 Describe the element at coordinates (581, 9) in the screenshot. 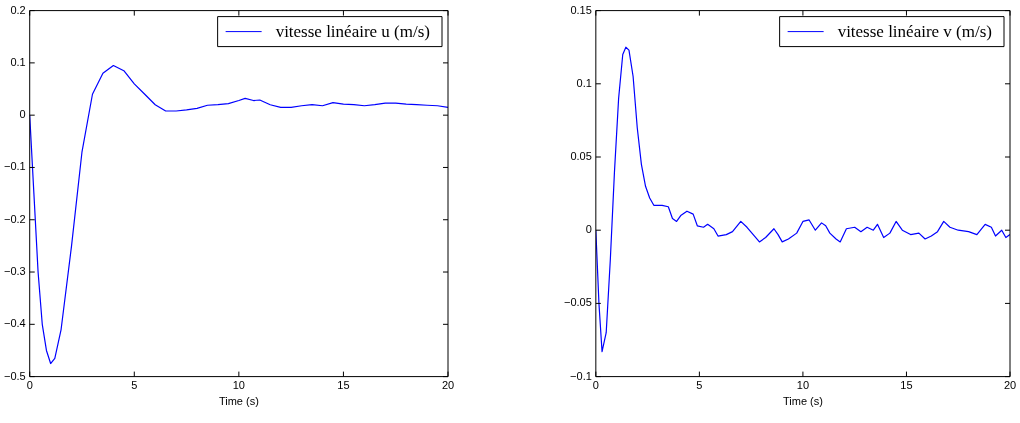

I see `y-tick-label: 0.15` at that location.